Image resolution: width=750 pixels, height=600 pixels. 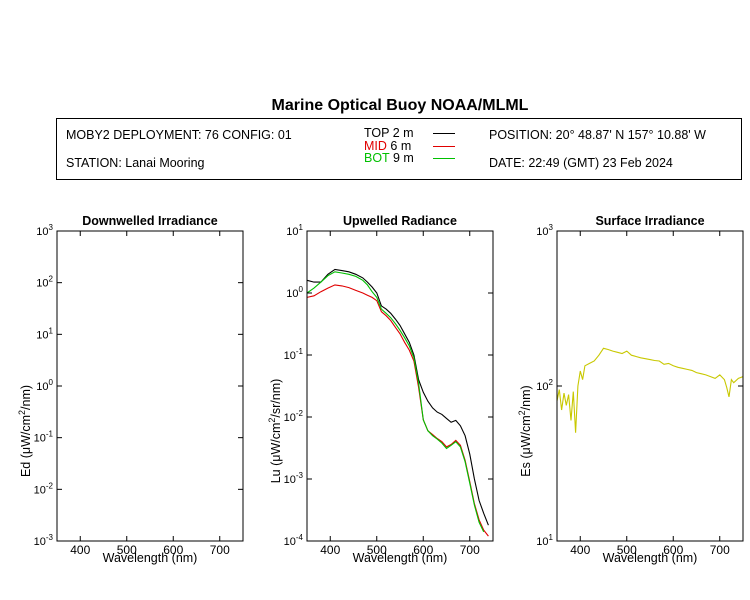 I want to click on page-title: Marine Optical Buoy NOAA/MLML, so click(x=400, y=105).